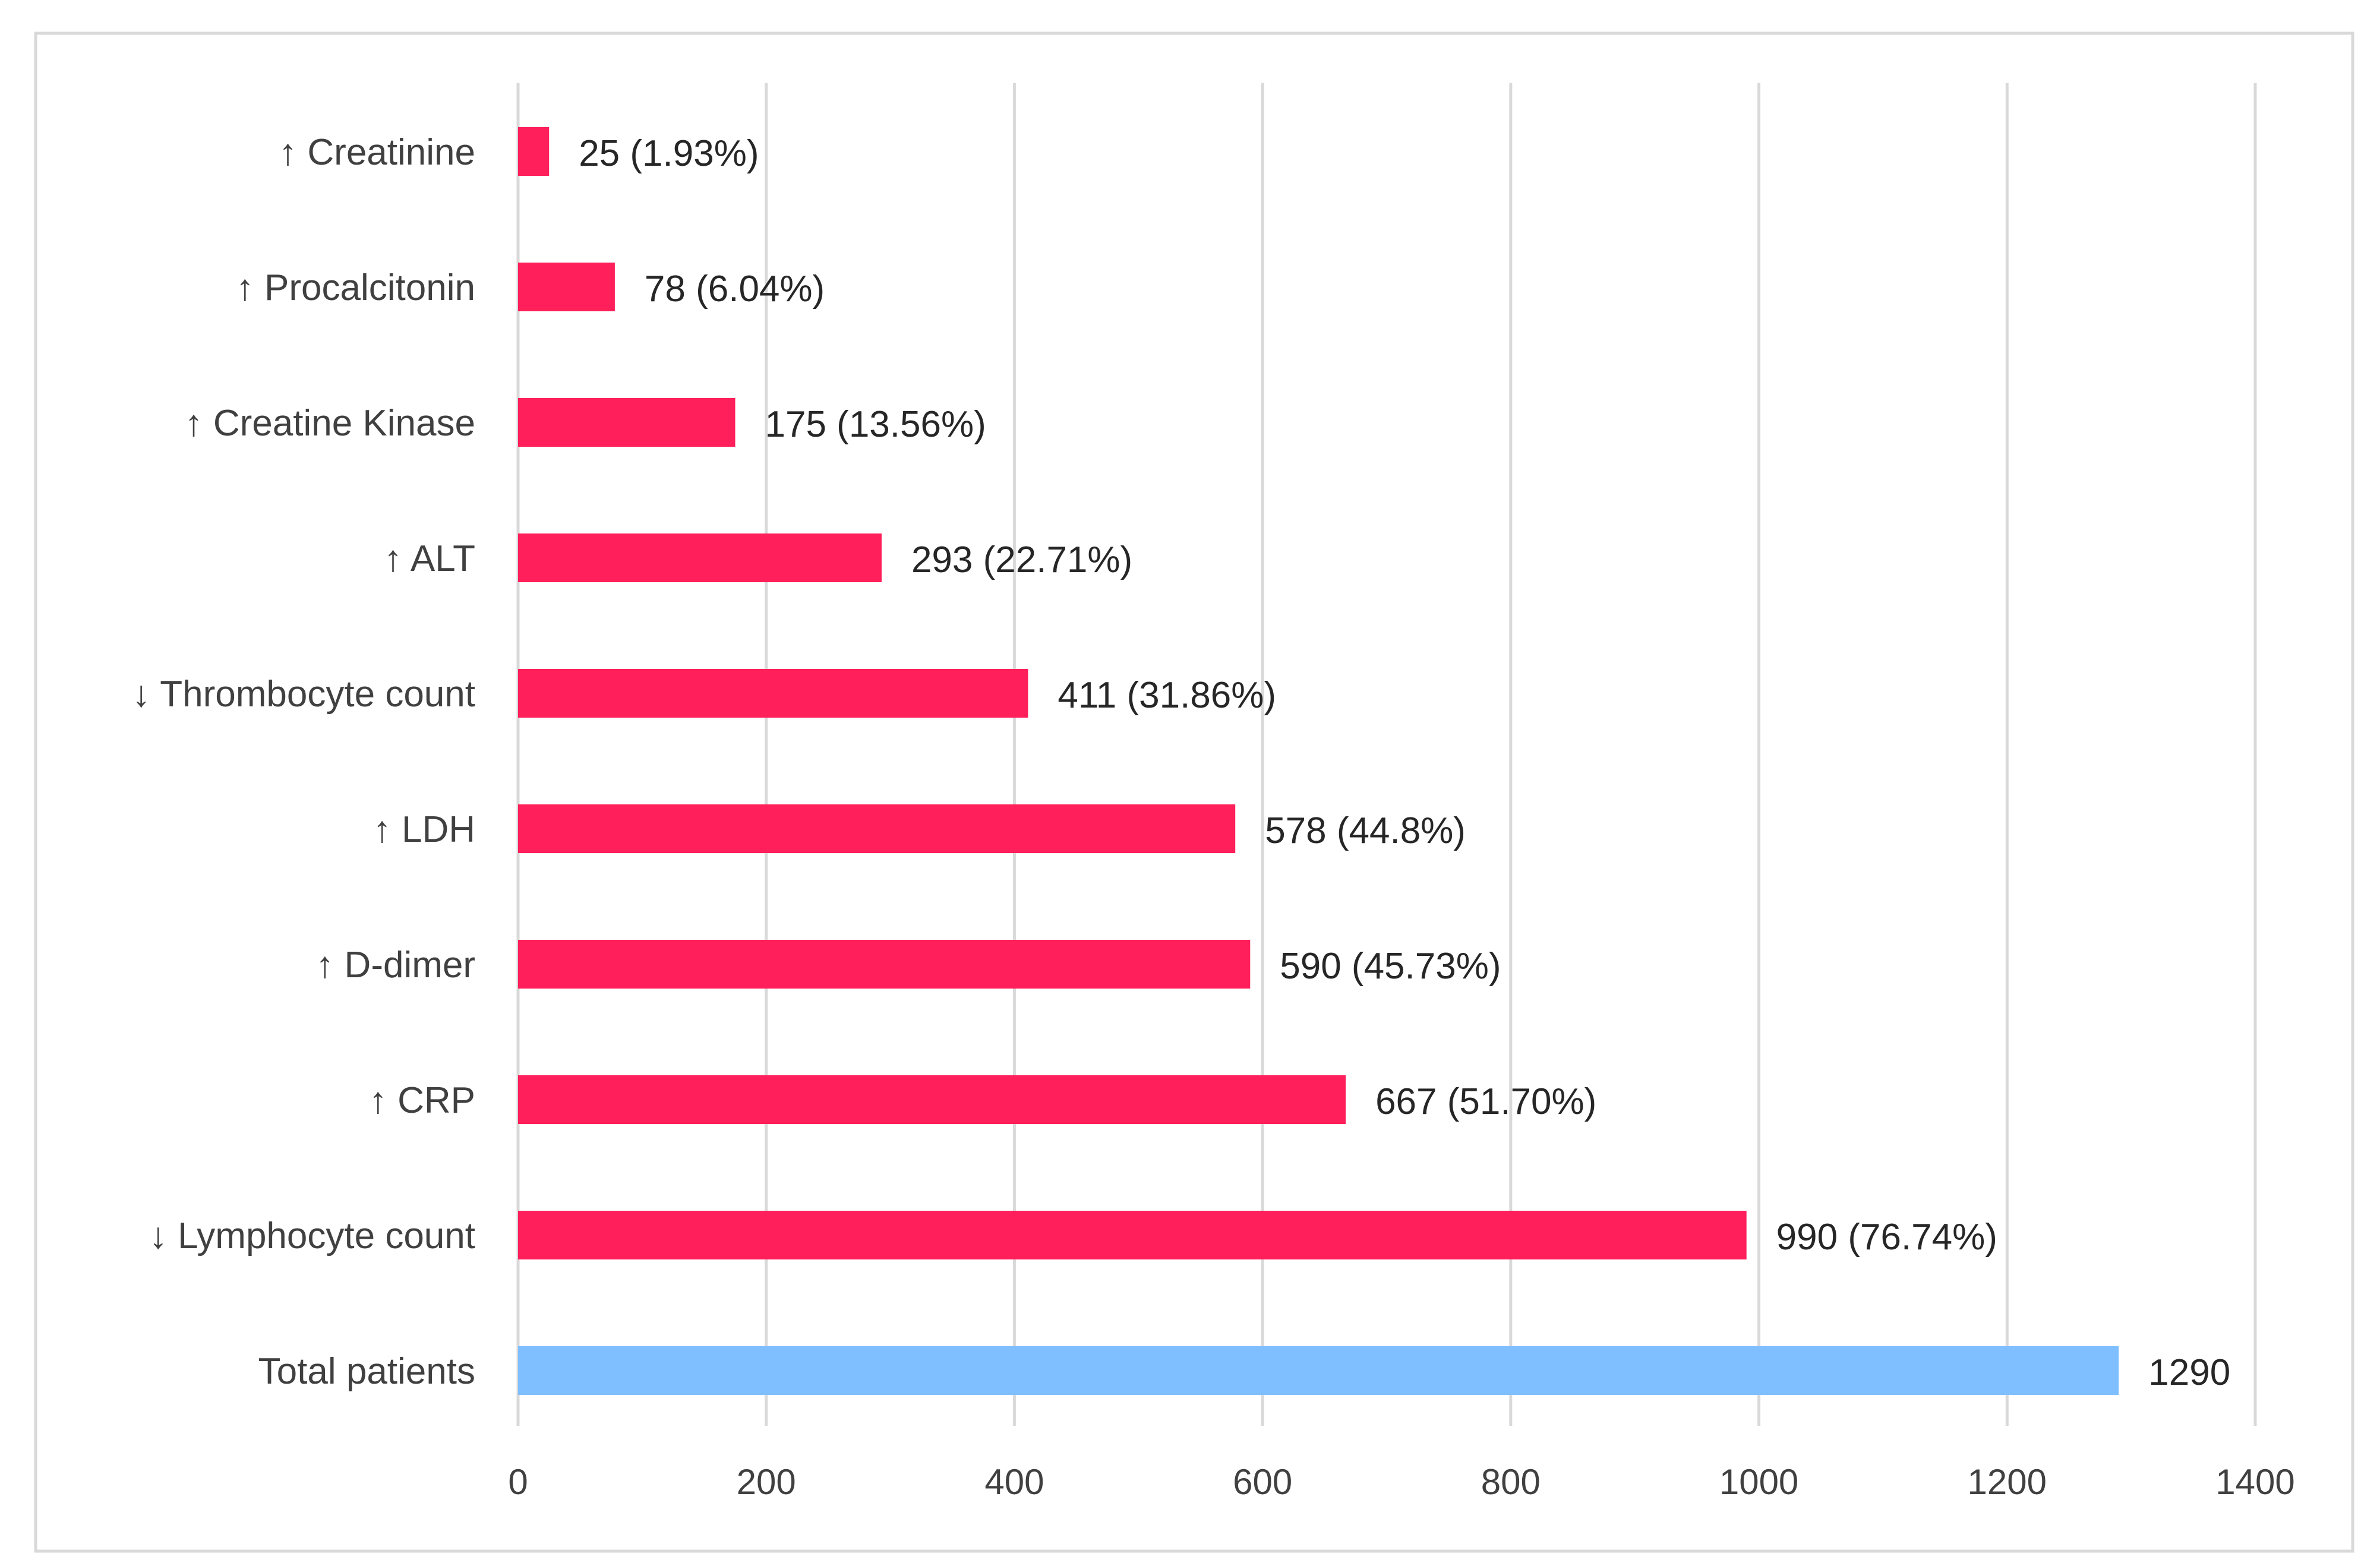 This screenshot has height=1566, width=2380. What do you see at coordinates (377, 152) in the screenshot?
I see `category-label: ↑ Creatinine` at bounding box center [377, 152].